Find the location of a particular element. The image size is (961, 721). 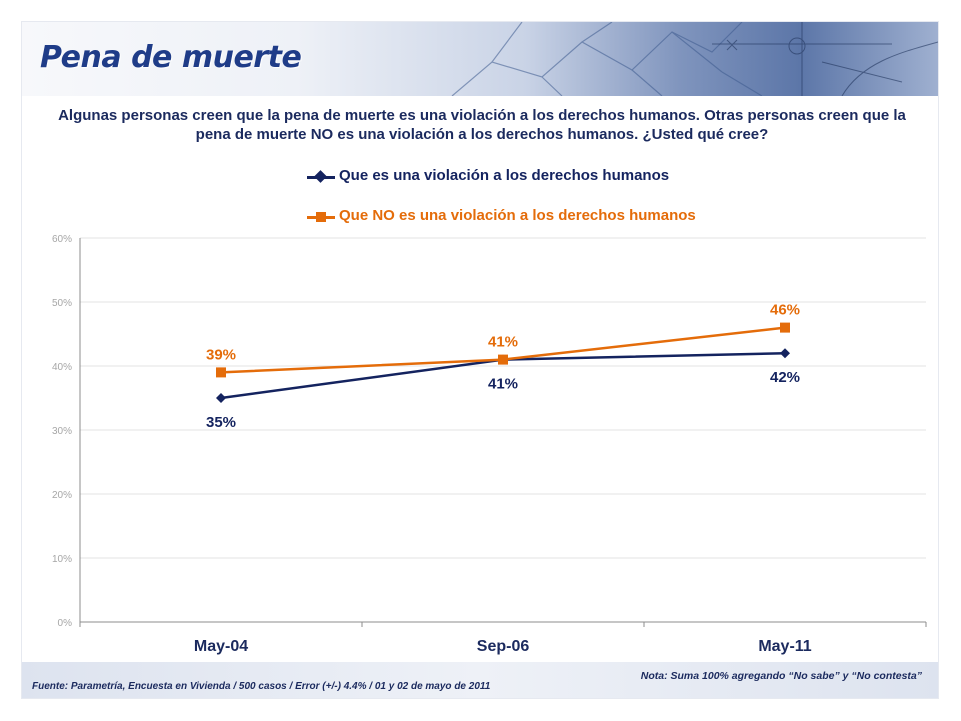

data-label: 42% is located at coordinates (785, 377).